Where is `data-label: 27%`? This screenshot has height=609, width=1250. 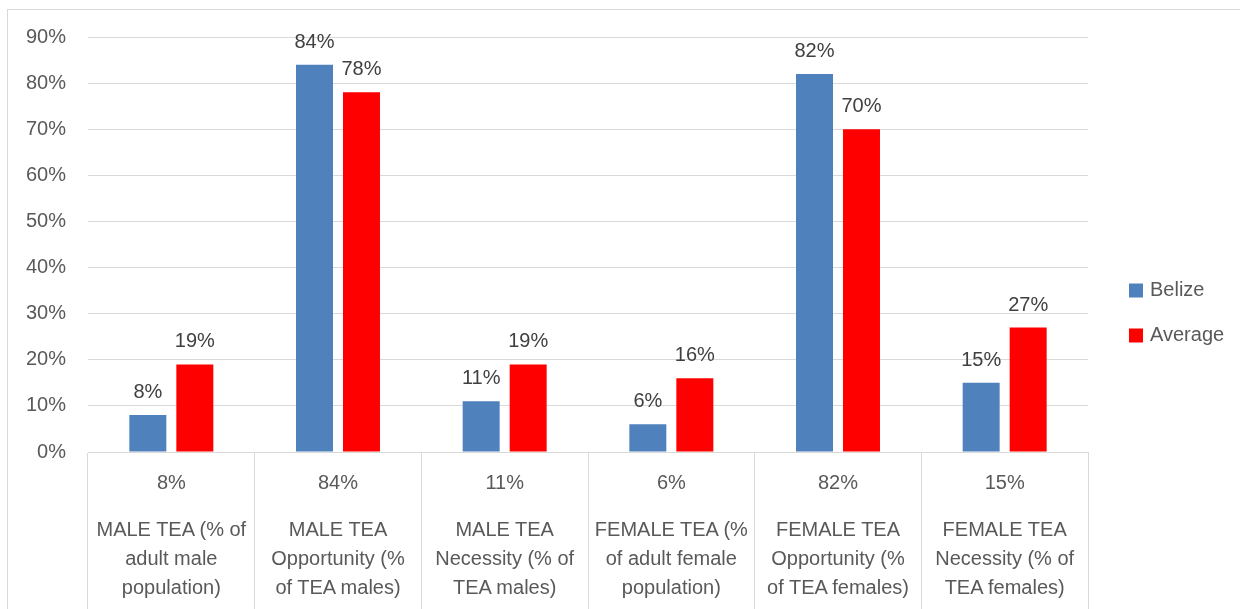
data-label: 27% is located at coordinates (1028, 303).